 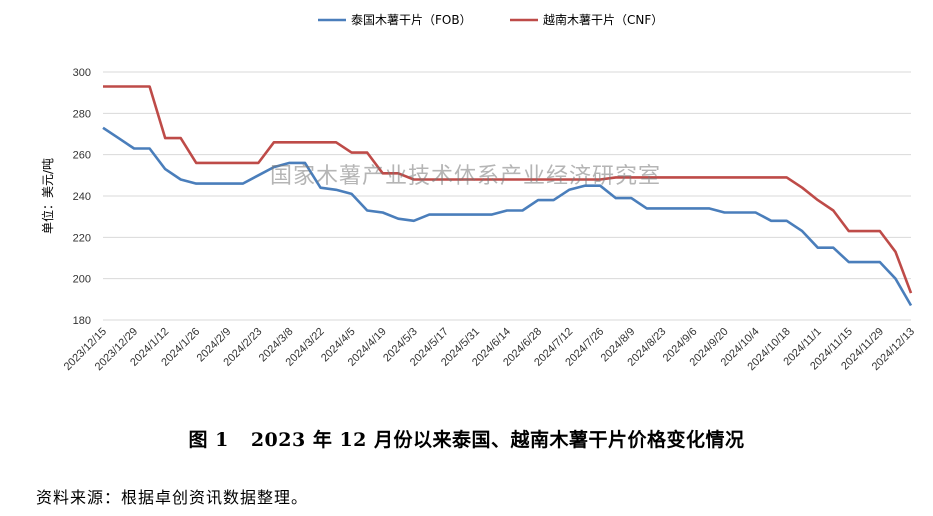 I want to click on figure-title: 2023 年 12 月份以来泰国、越南木薯干片价格变化情况, so click(x=497, y=440).